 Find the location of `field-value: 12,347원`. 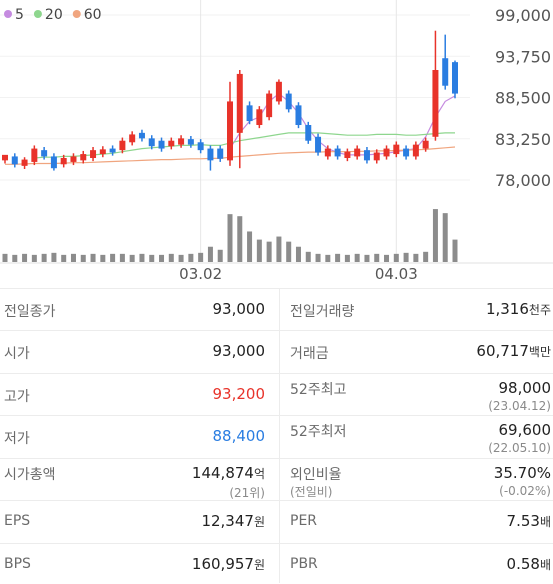

field-value: 12,347원 is located at coordinates (233, 521).